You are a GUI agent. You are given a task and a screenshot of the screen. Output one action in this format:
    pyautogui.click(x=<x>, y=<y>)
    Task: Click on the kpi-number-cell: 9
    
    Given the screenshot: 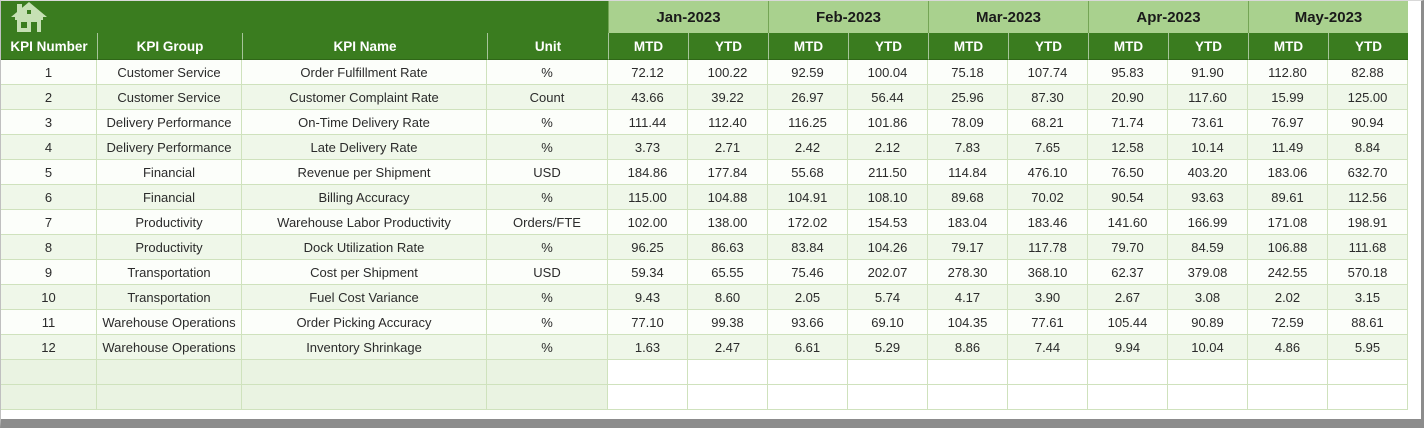 What is the action you would take?
    pyautogui.click(x=49, y=272)
    